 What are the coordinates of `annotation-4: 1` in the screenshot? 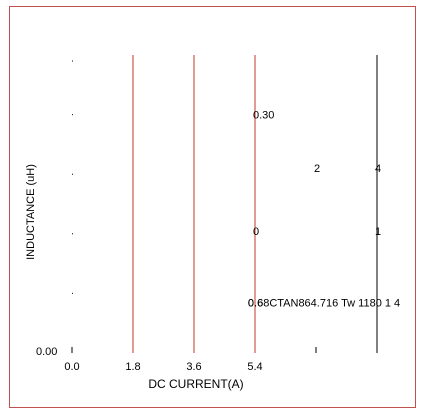 It's located at (378, 232).